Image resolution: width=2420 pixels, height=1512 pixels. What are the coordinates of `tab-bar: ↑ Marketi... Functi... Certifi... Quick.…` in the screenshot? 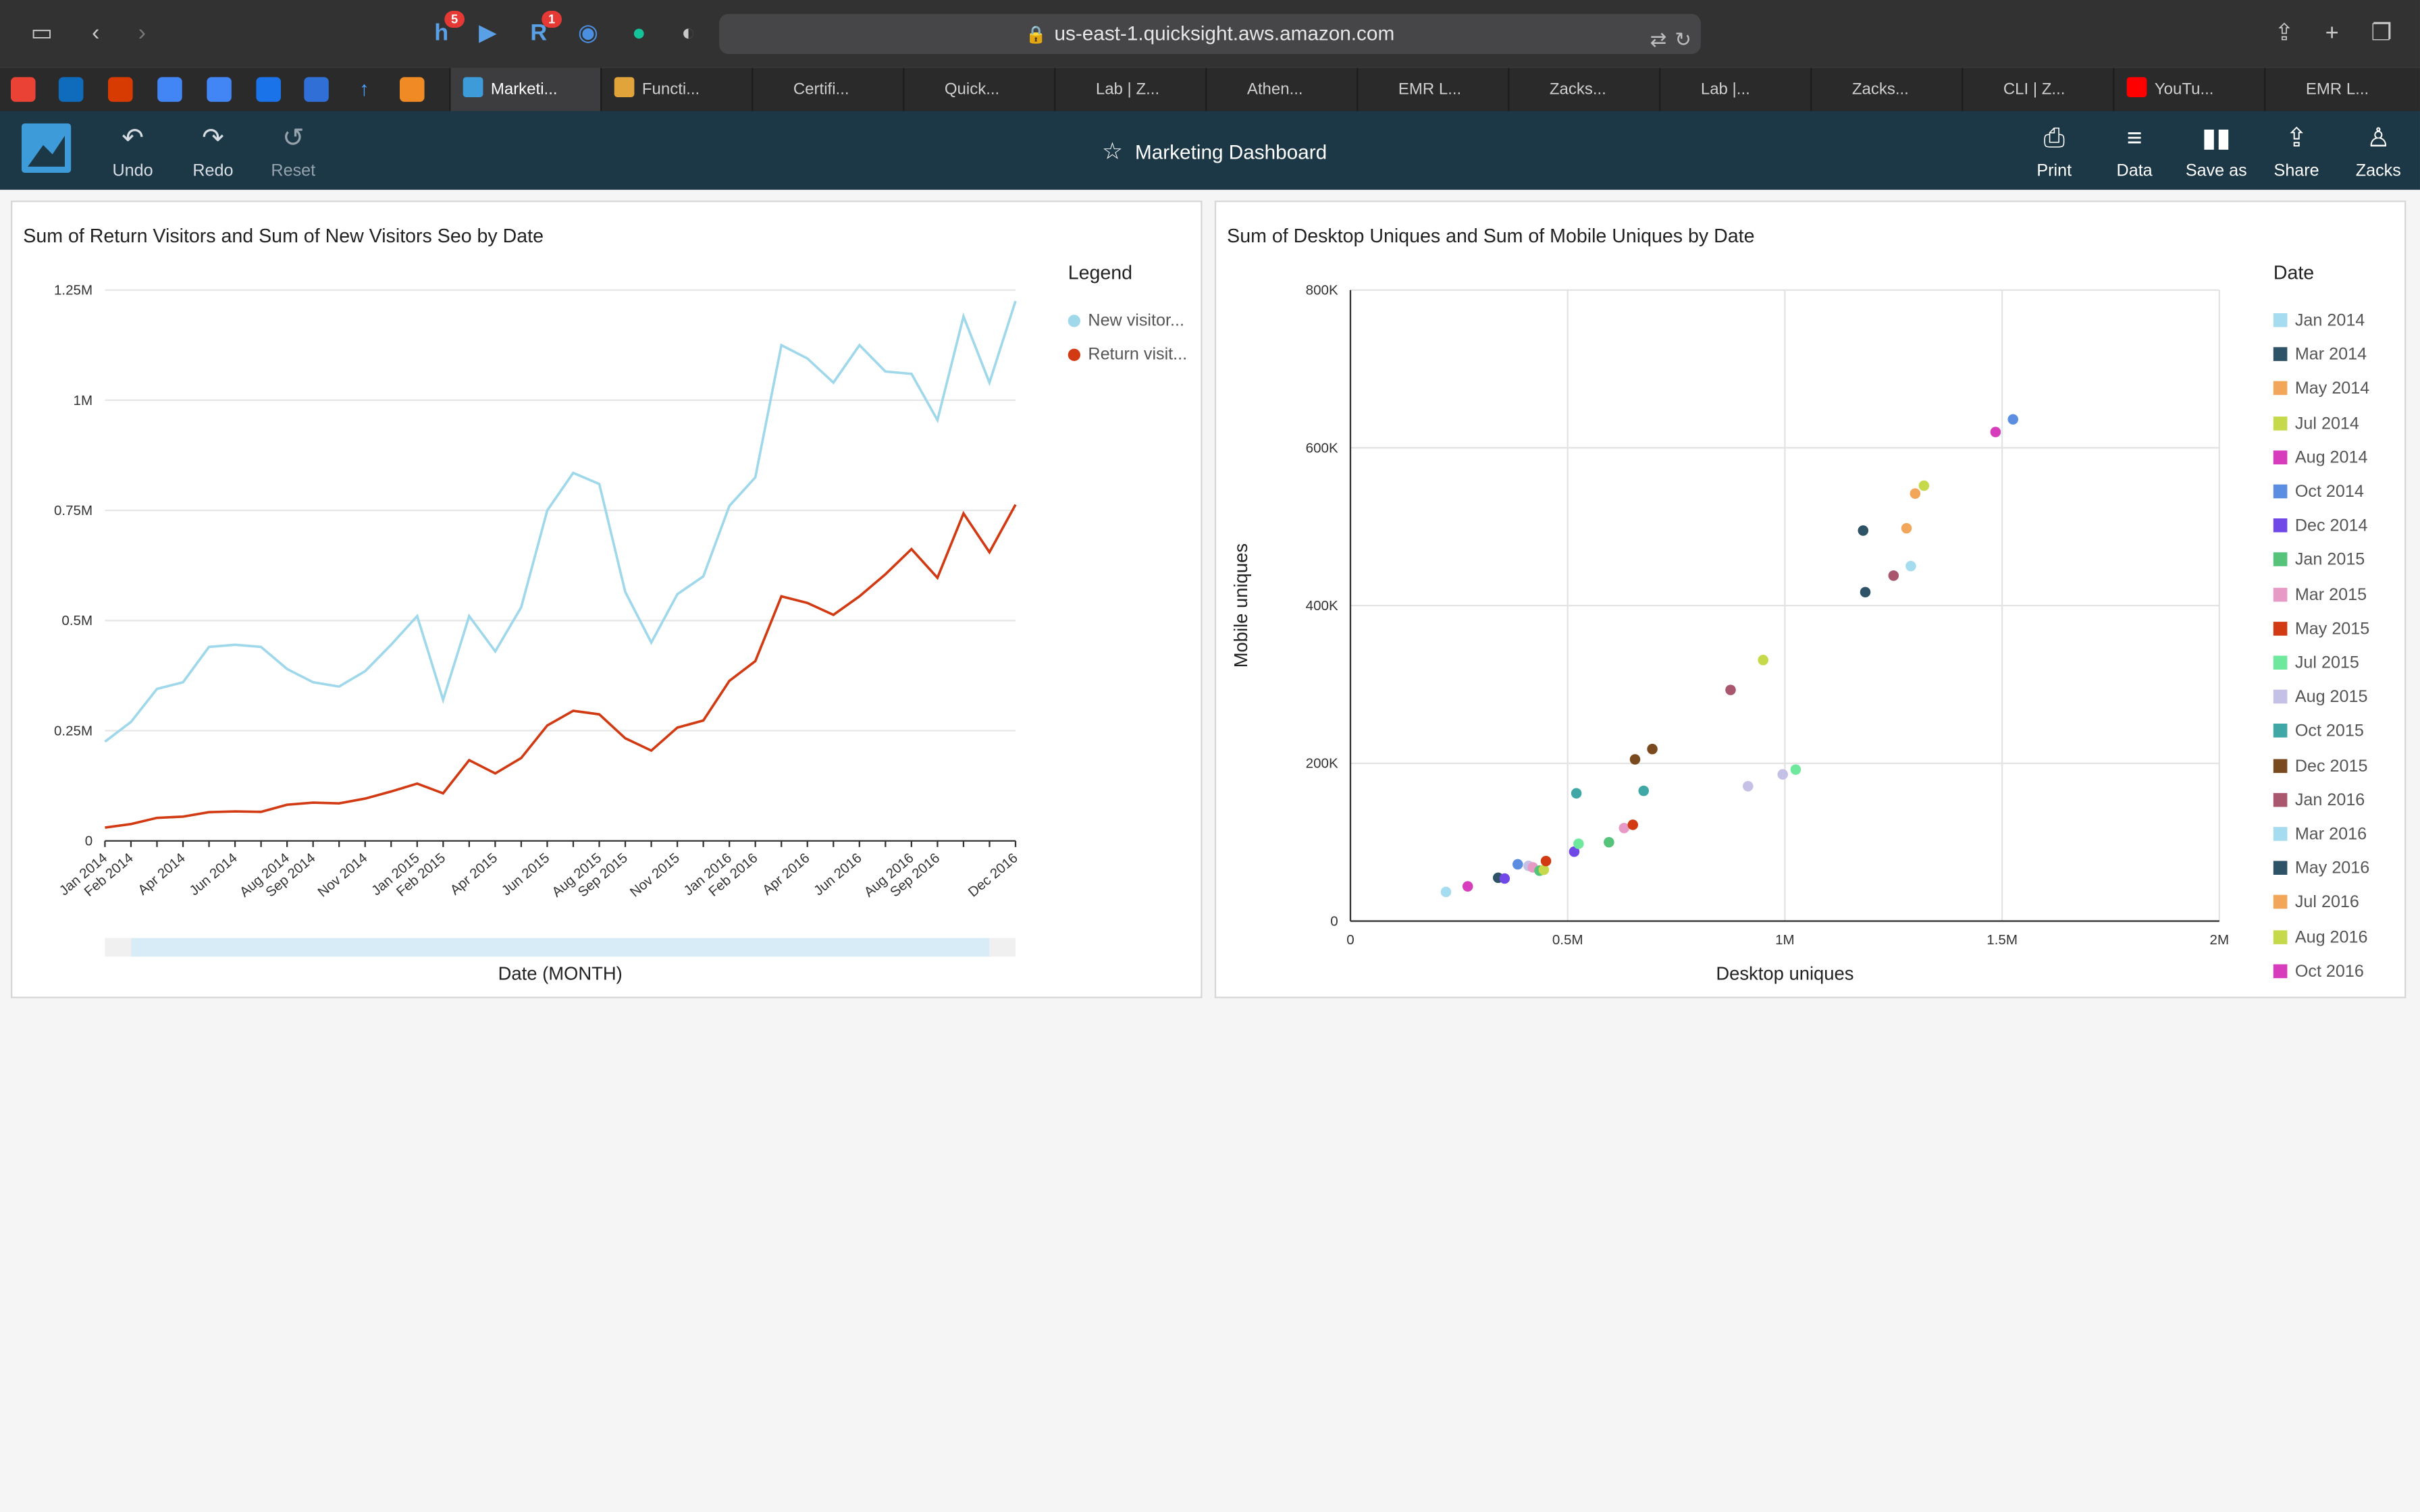 It's located at (1210, 91).